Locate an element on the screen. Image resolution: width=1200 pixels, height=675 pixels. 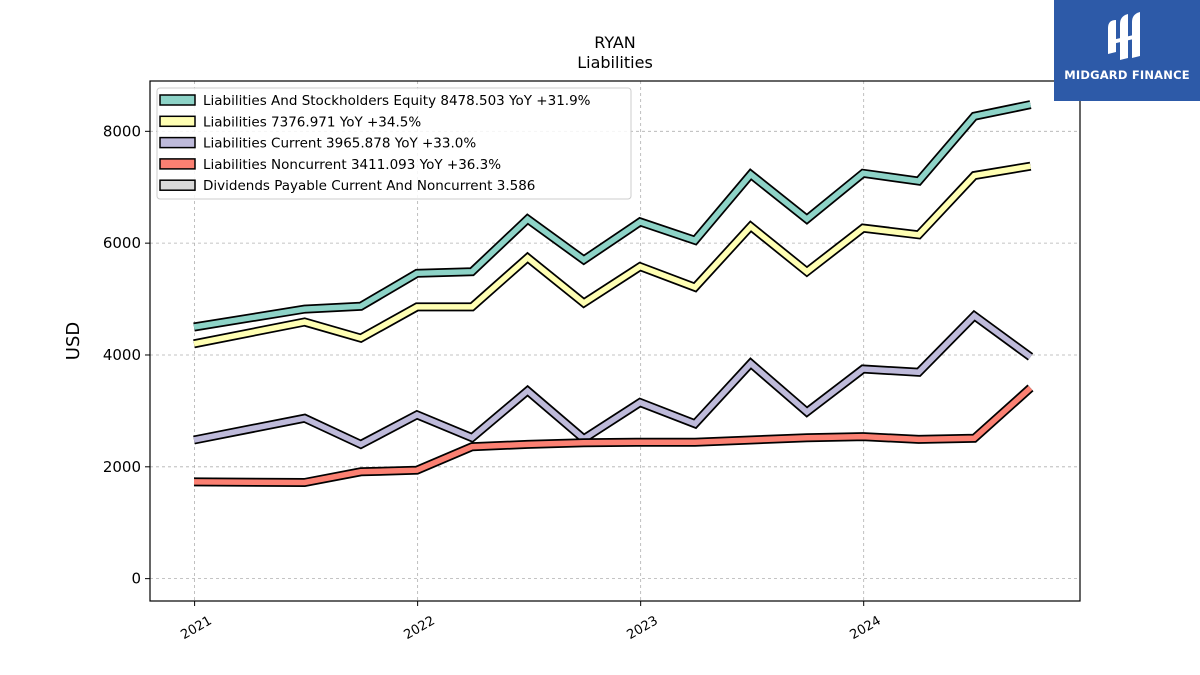
x-tick-label: 2021 is located at coordinates (196, 628).